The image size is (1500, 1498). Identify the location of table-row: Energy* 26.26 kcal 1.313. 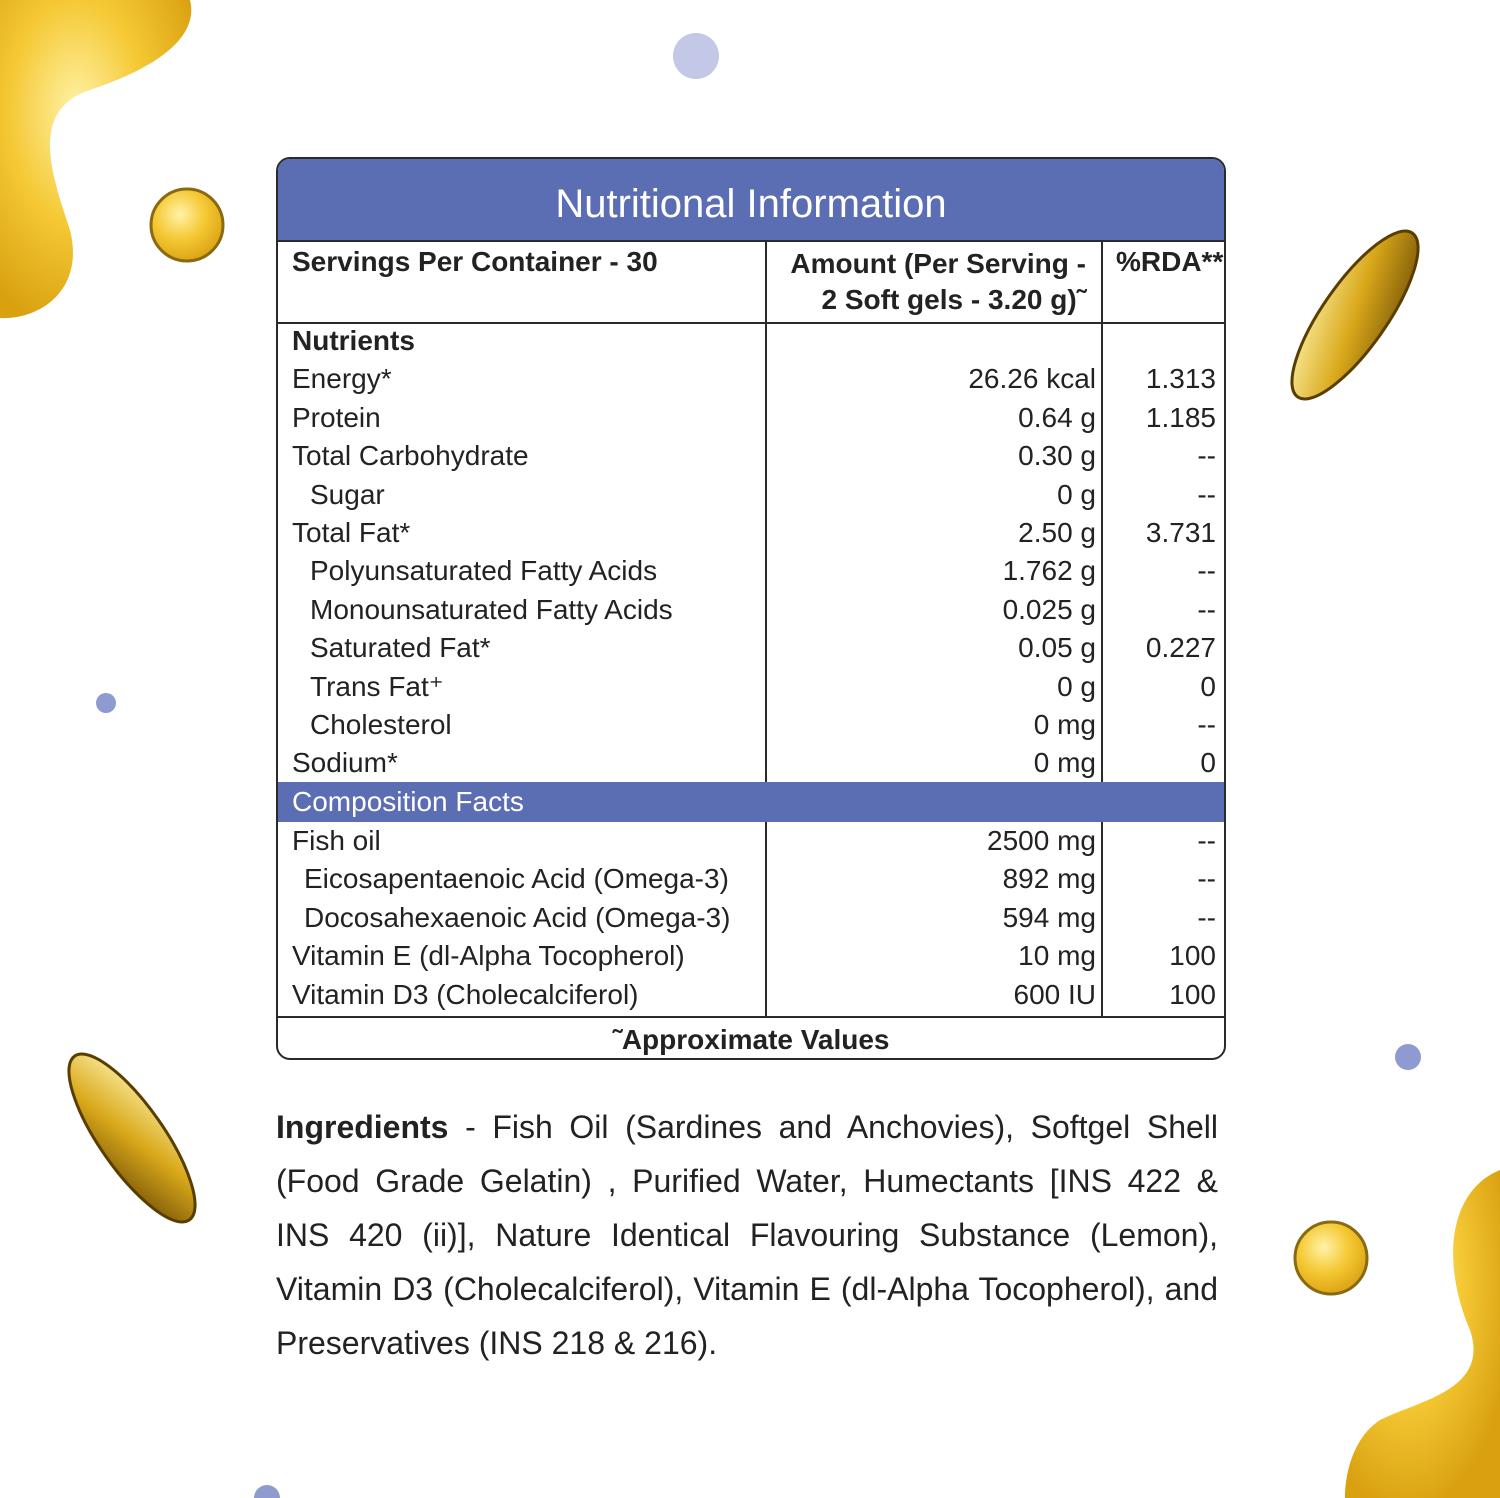
(751, 379).